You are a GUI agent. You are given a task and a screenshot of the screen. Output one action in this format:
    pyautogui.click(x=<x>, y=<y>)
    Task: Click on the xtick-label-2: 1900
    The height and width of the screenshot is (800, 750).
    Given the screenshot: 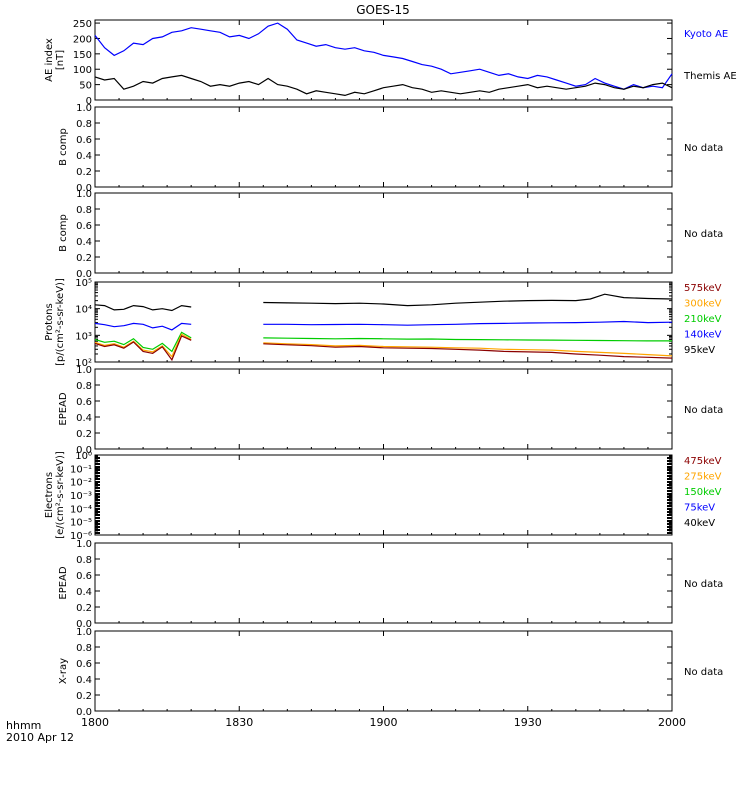 What is the action you would take?
    pyautogui.click(x=384, y=722)
    